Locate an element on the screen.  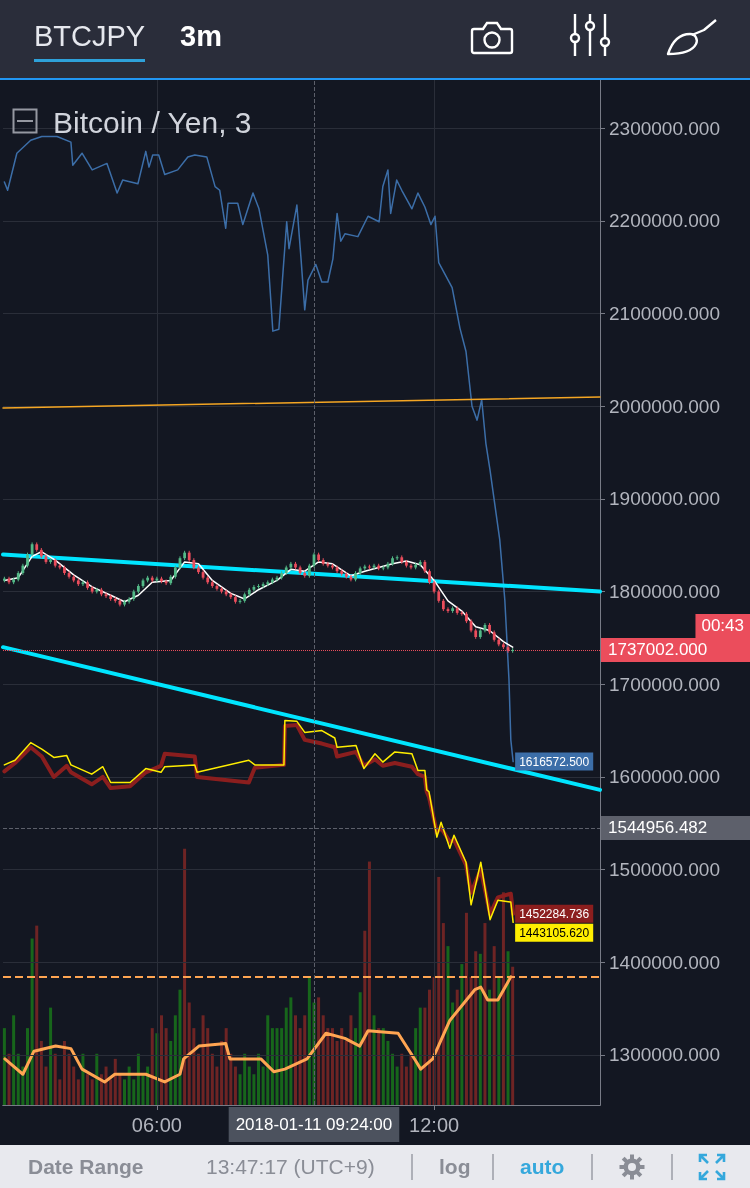
ref-line-label: 2018-01-11 09:24:00 is located at coordinates (314, 1124).